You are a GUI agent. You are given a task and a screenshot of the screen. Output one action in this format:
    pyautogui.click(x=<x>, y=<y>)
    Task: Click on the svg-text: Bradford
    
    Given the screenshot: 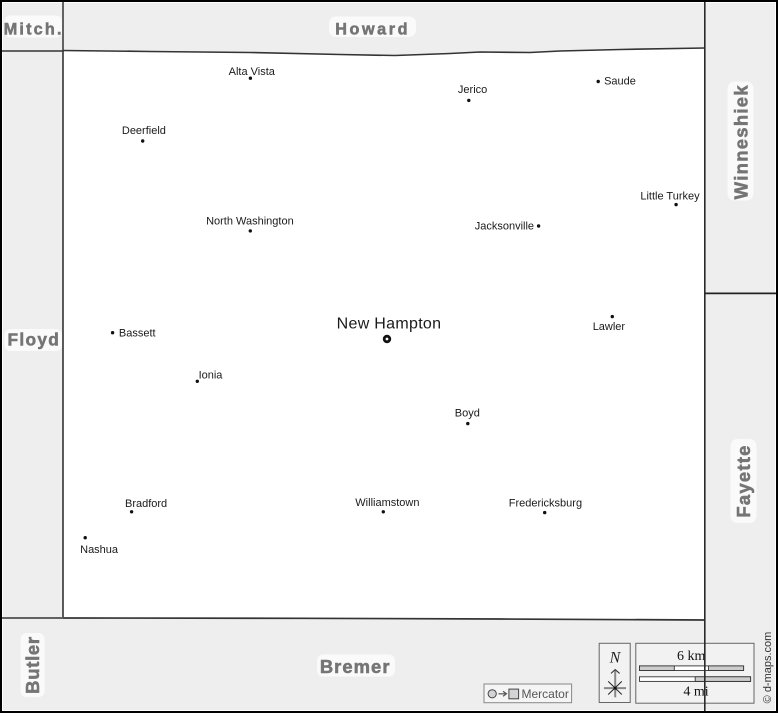 What is the action you would take?
    pyautogui.click(x=146, y=504)
    